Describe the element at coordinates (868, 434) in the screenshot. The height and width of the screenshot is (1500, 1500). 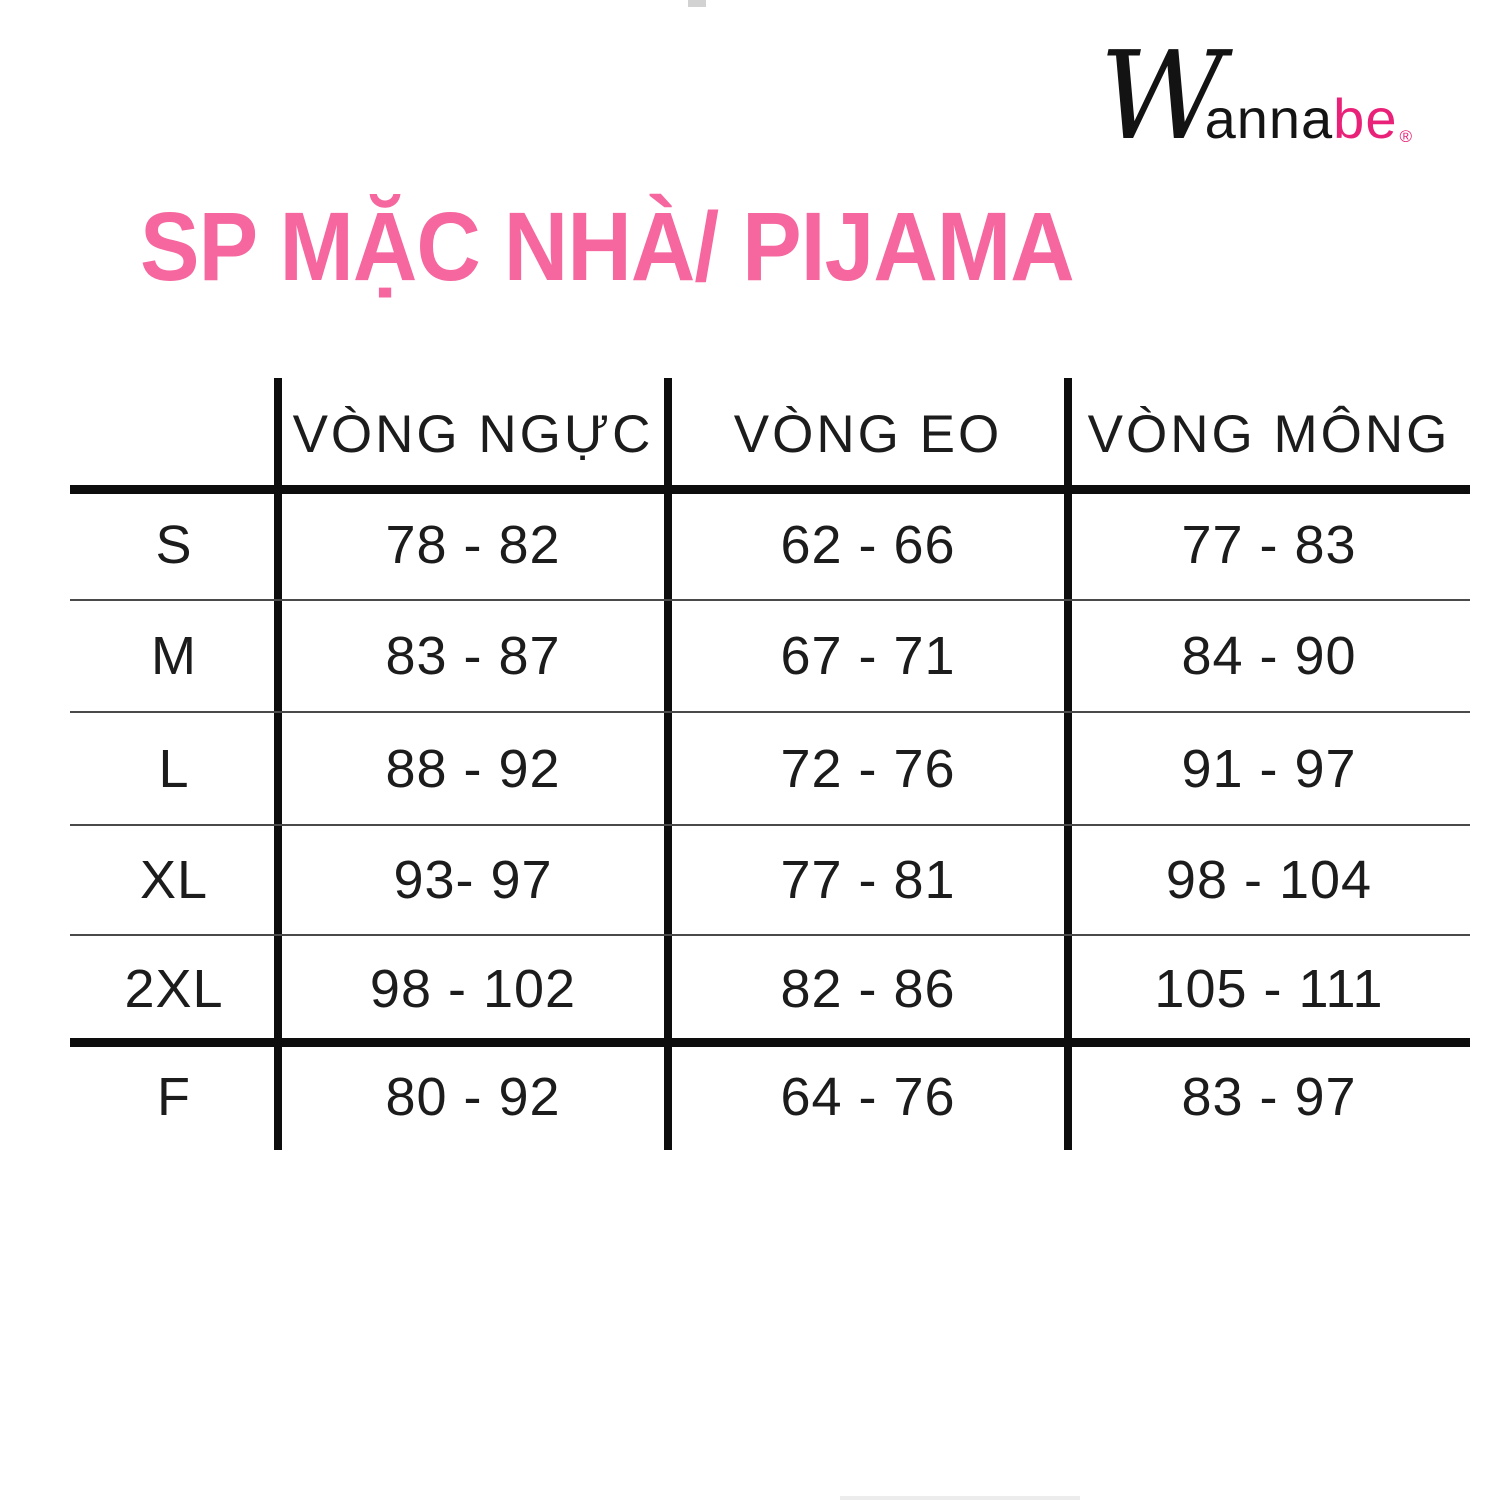
I see `header-cell-waist: VÒNG EO` at that location.